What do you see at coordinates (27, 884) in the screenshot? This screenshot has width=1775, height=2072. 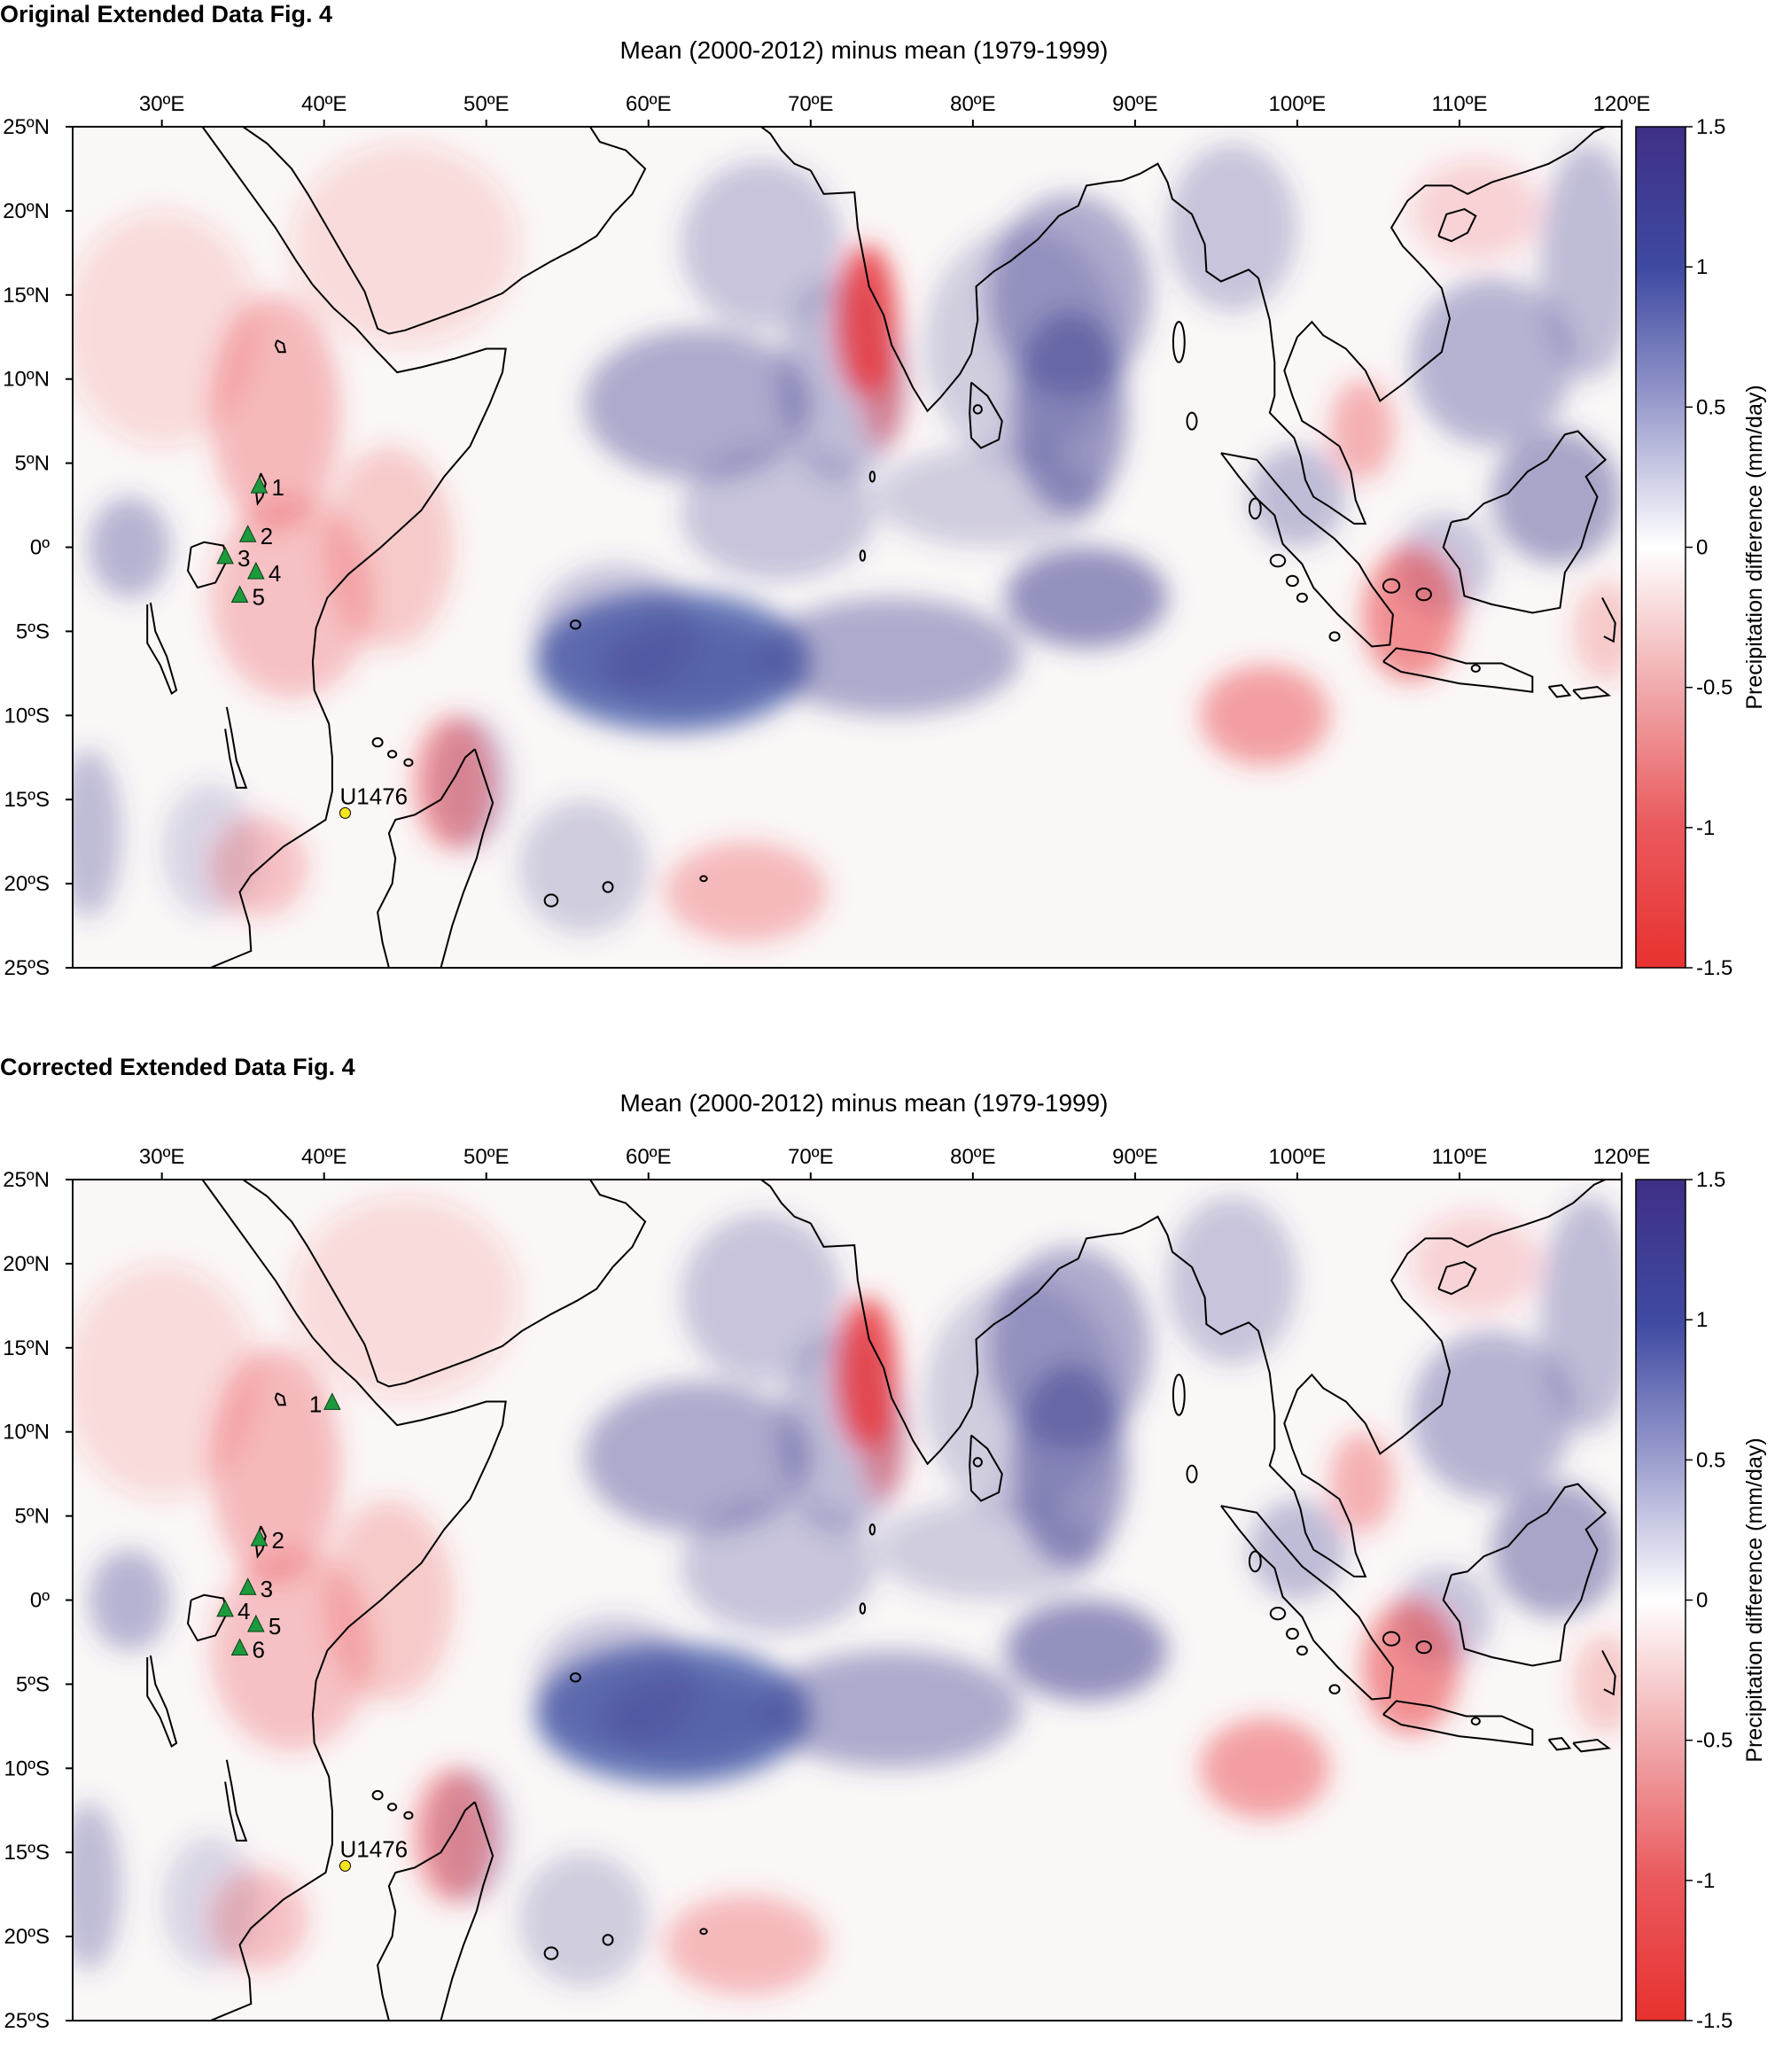 I see `lat-tick-label: 20ºS` at bounding box center [27, 884].